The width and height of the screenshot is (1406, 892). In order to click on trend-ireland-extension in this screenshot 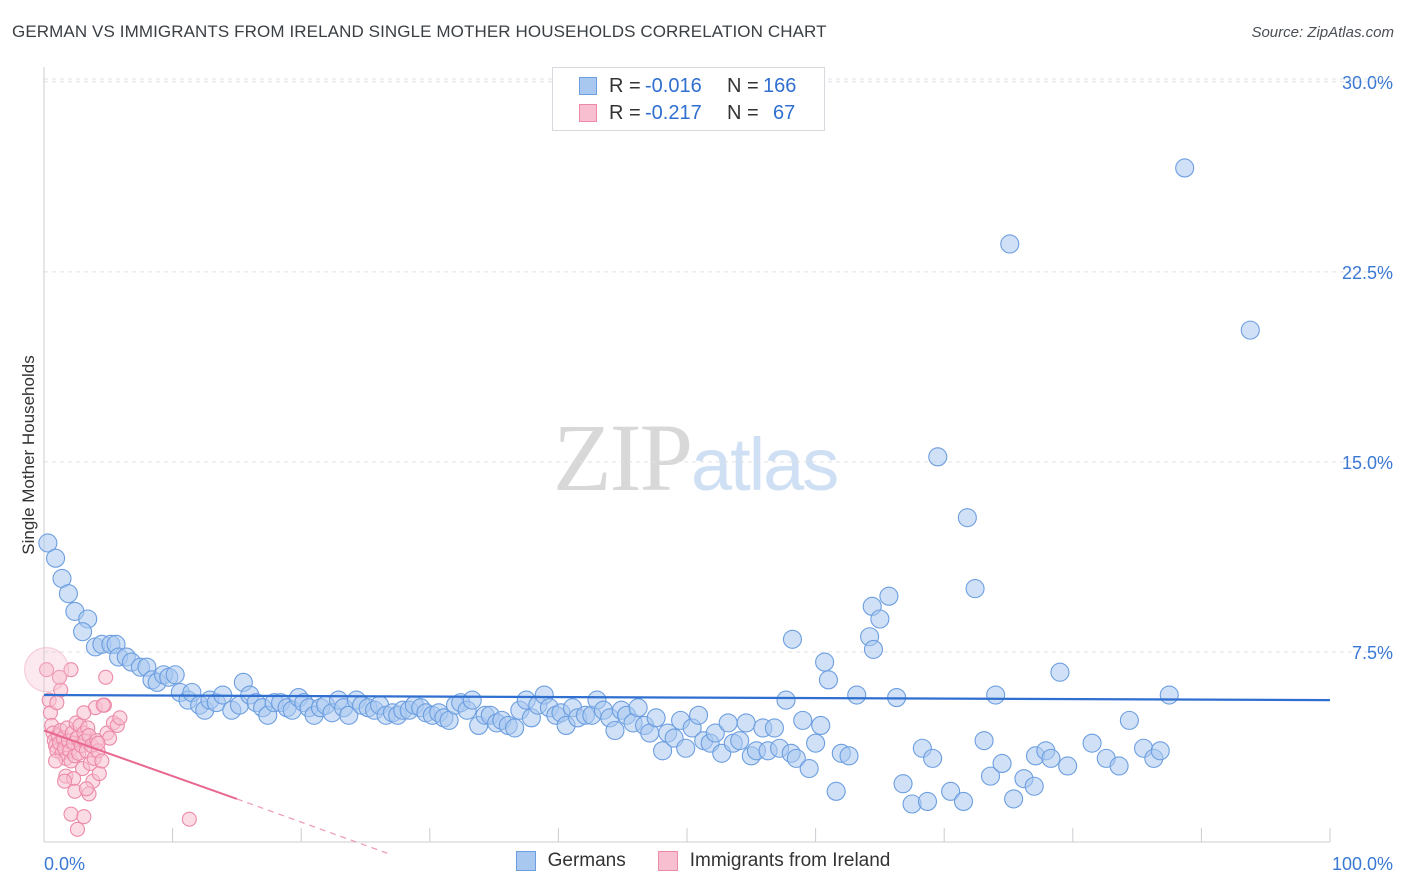, I will do `click(314, 827)`.